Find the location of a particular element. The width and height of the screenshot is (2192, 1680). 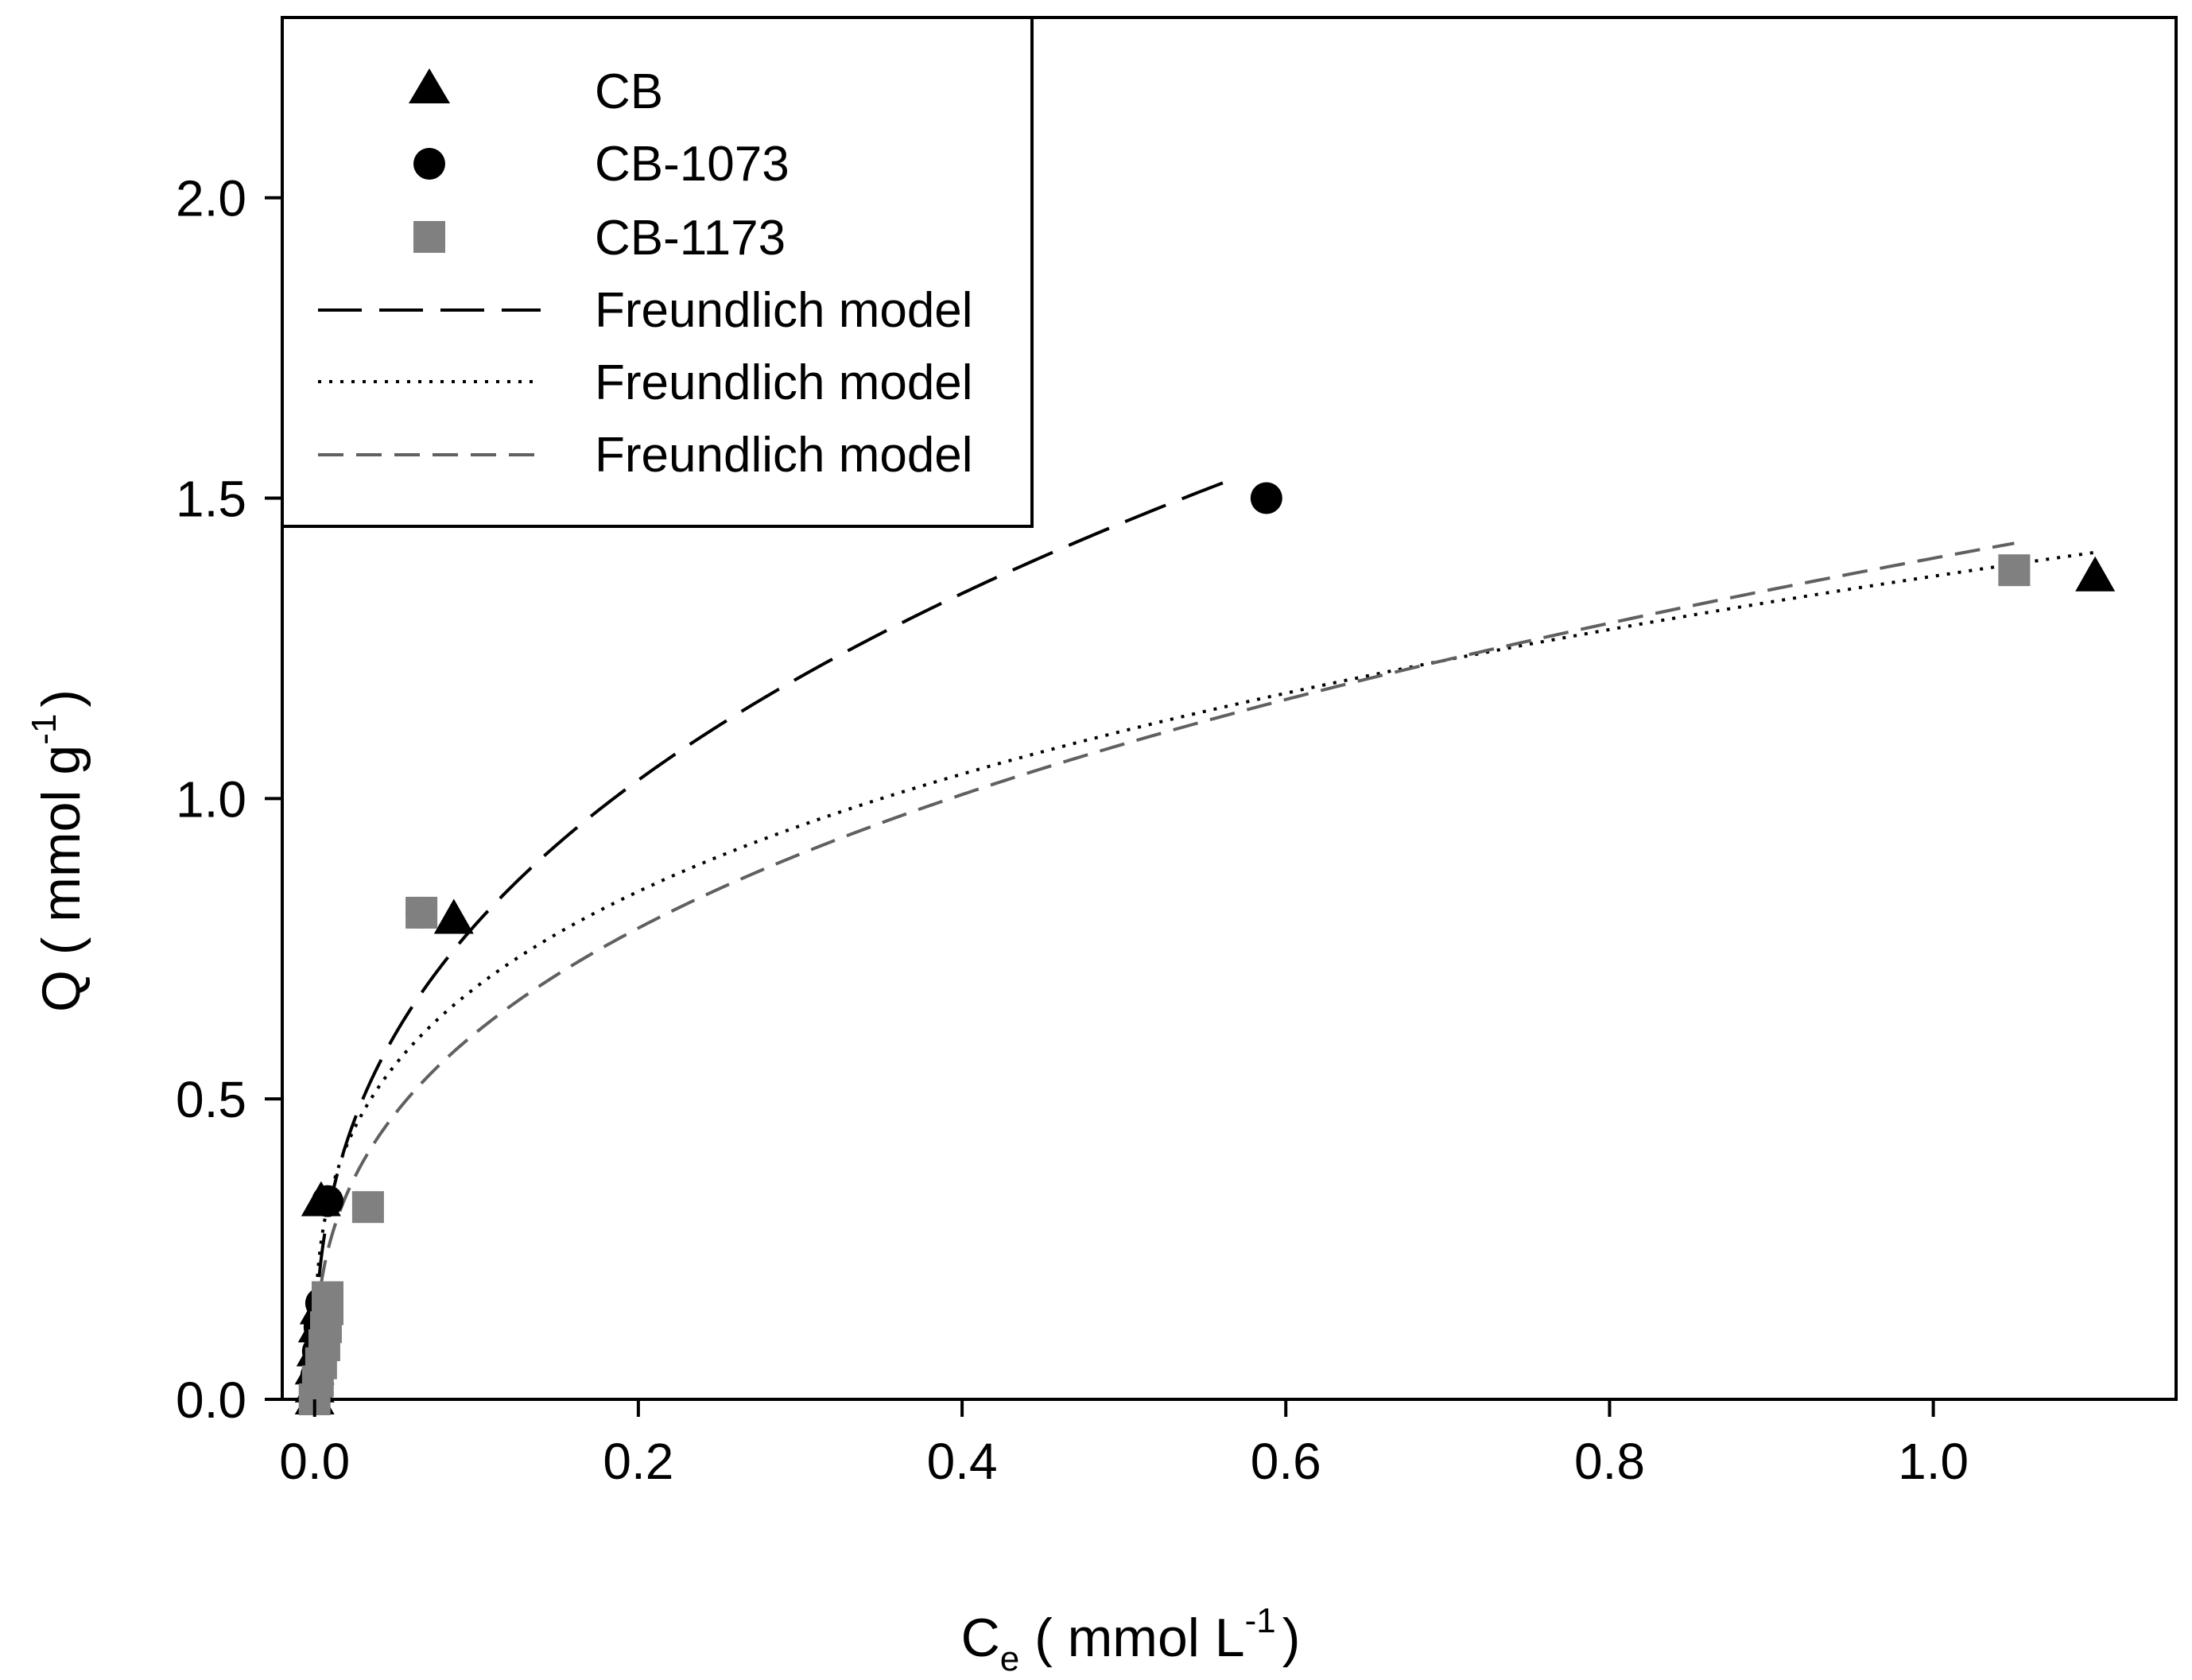

legend-label-cb-1073: CB-1073 is located at coordinates (692, 164).